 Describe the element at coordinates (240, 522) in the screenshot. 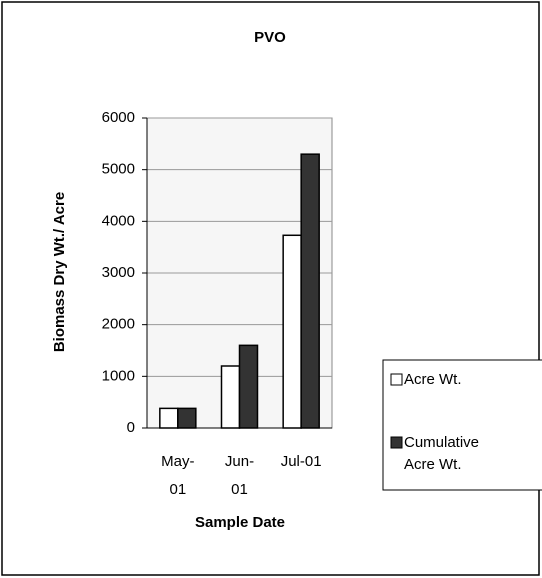

I see `x-axis-label: Sample Date` at that location.